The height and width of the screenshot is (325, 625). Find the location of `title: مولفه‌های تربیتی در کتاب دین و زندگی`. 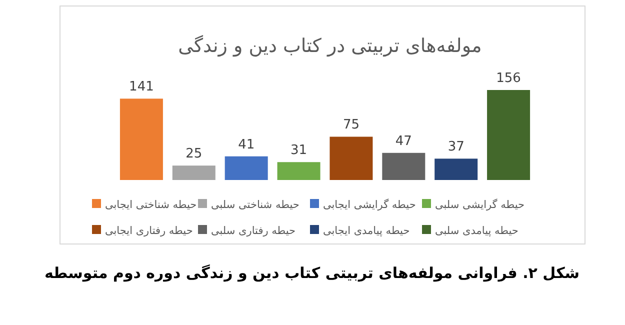

title: مولفه‌های تربیتی در کتاب دین و زندگی is located at coordinates (330, 46).